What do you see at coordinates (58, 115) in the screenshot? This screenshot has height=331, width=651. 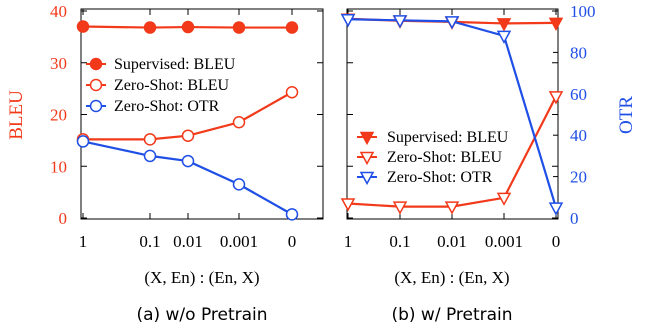 I see `y-tick-label: 20` at bounding box center [58, 115].